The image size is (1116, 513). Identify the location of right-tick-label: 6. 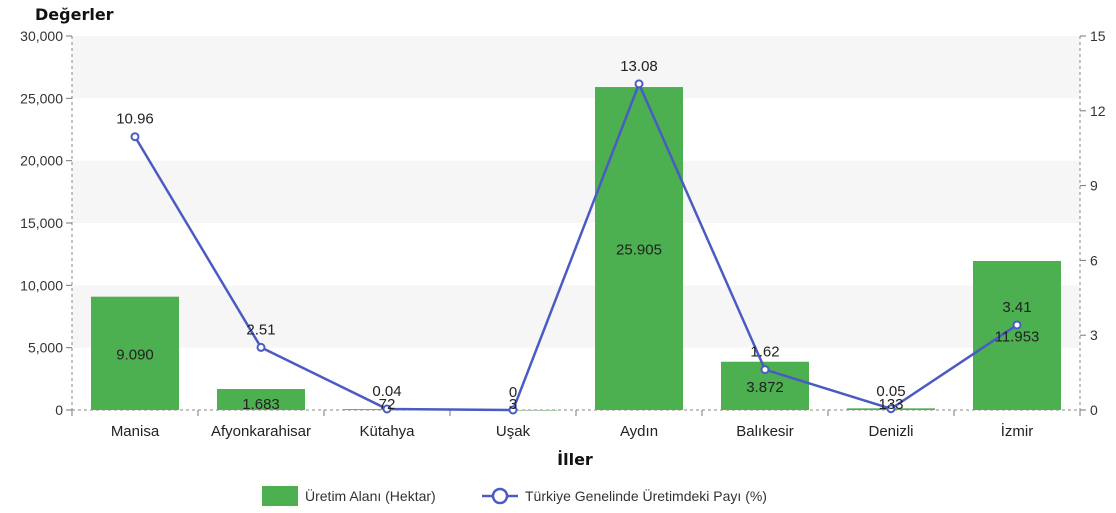
(1094, 260).